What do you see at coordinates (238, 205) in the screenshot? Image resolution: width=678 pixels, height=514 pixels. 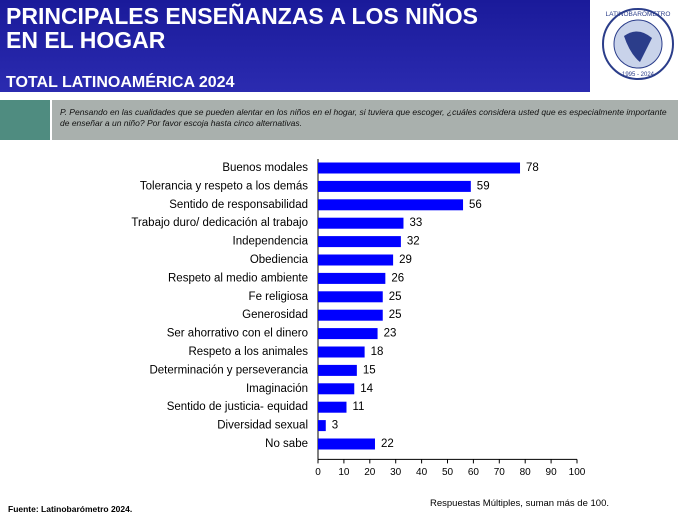 I see `y-tick-label: Sentido de responsabilidad` at bounding box center [238, 205].